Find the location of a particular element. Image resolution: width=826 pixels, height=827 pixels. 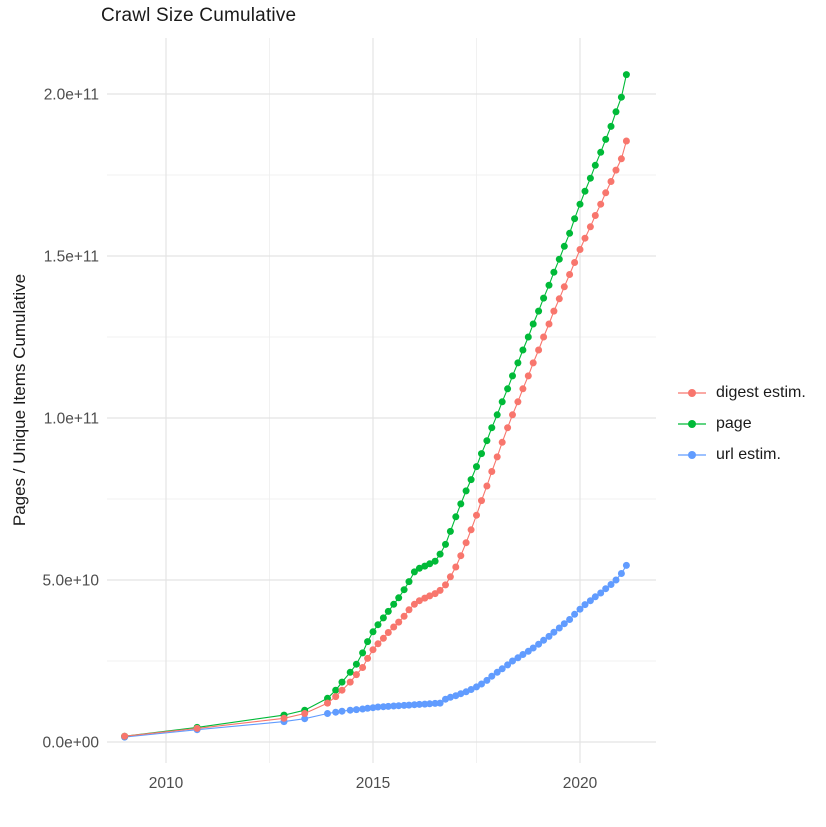

y-tick-label: 5.0e+10 is located at coordinates (71, 581).